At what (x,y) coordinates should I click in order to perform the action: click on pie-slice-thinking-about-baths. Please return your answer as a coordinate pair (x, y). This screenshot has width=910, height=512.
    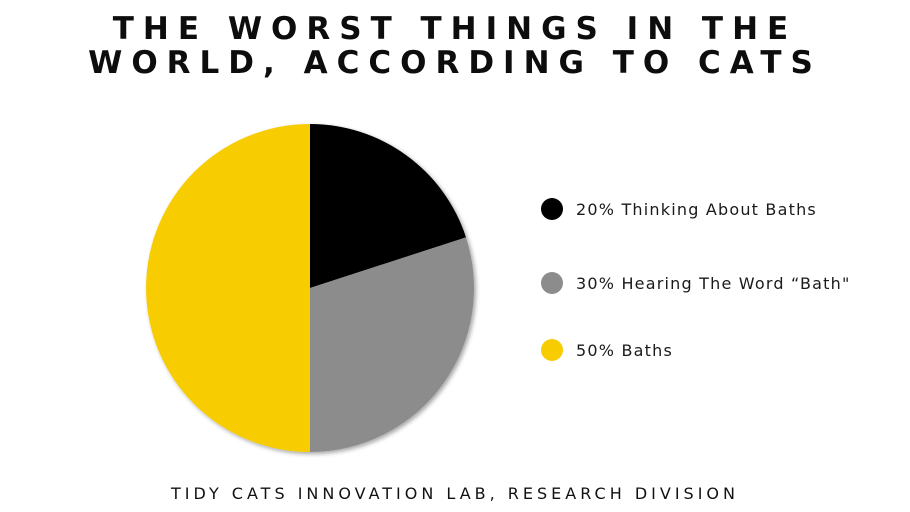
    Looking at the image, I should click on (388, 206).